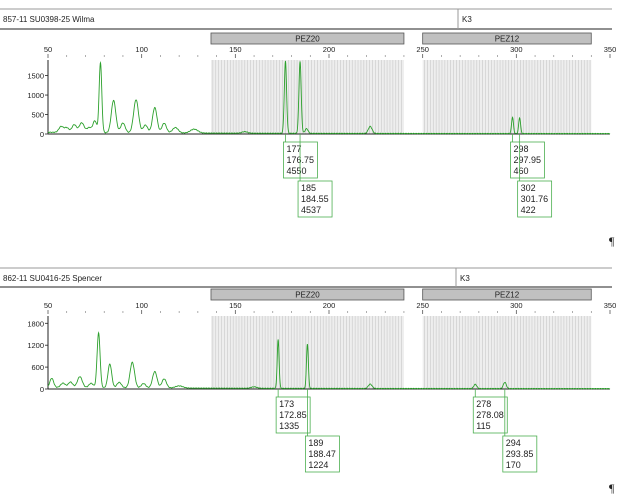  Describe the element at coordinates (318, 465) in the screenshot. I see `allele-height-label: 1224` at that location.